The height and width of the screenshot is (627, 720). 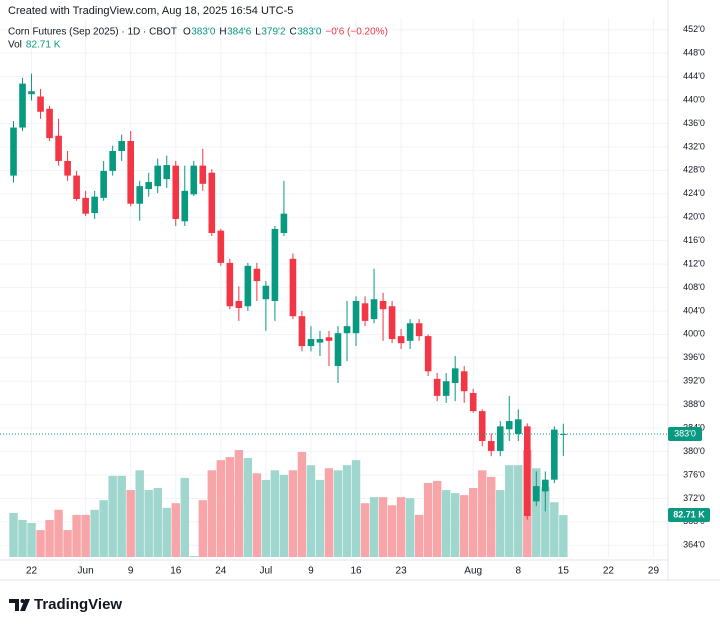 I want to click on legend-key: C, so click(x=293, y=32).